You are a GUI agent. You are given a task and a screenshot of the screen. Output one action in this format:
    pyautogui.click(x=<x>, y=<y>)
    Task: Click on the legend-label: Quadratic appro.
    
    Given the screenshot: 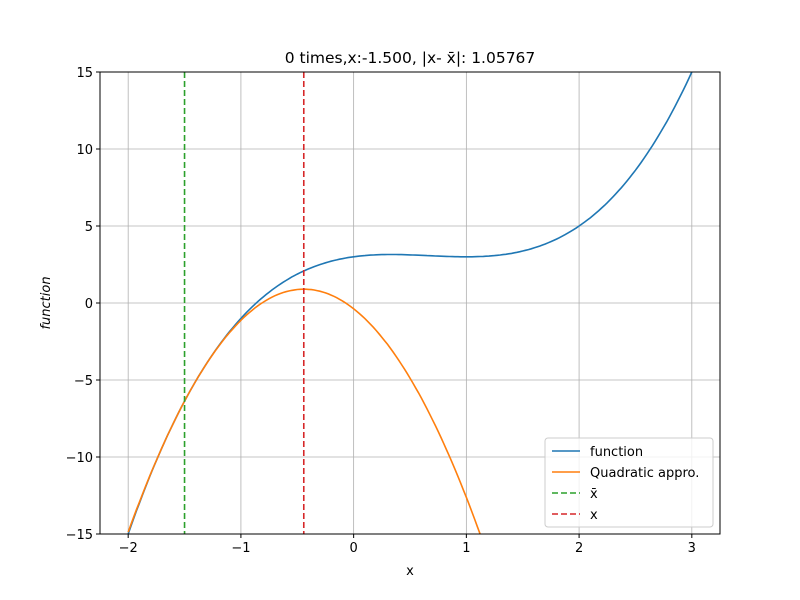 What is the action you would take?
    pyautogui.click(x=644, y=473)
    